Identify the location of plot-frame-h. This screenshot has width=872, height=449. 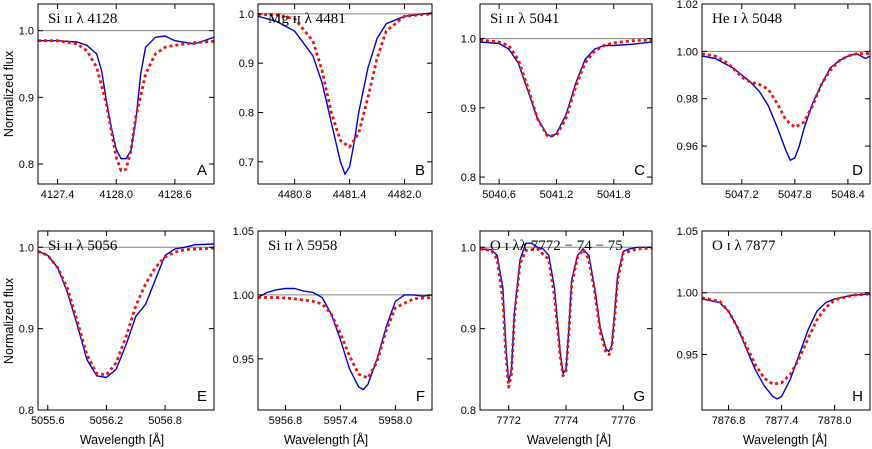
(786, 320).